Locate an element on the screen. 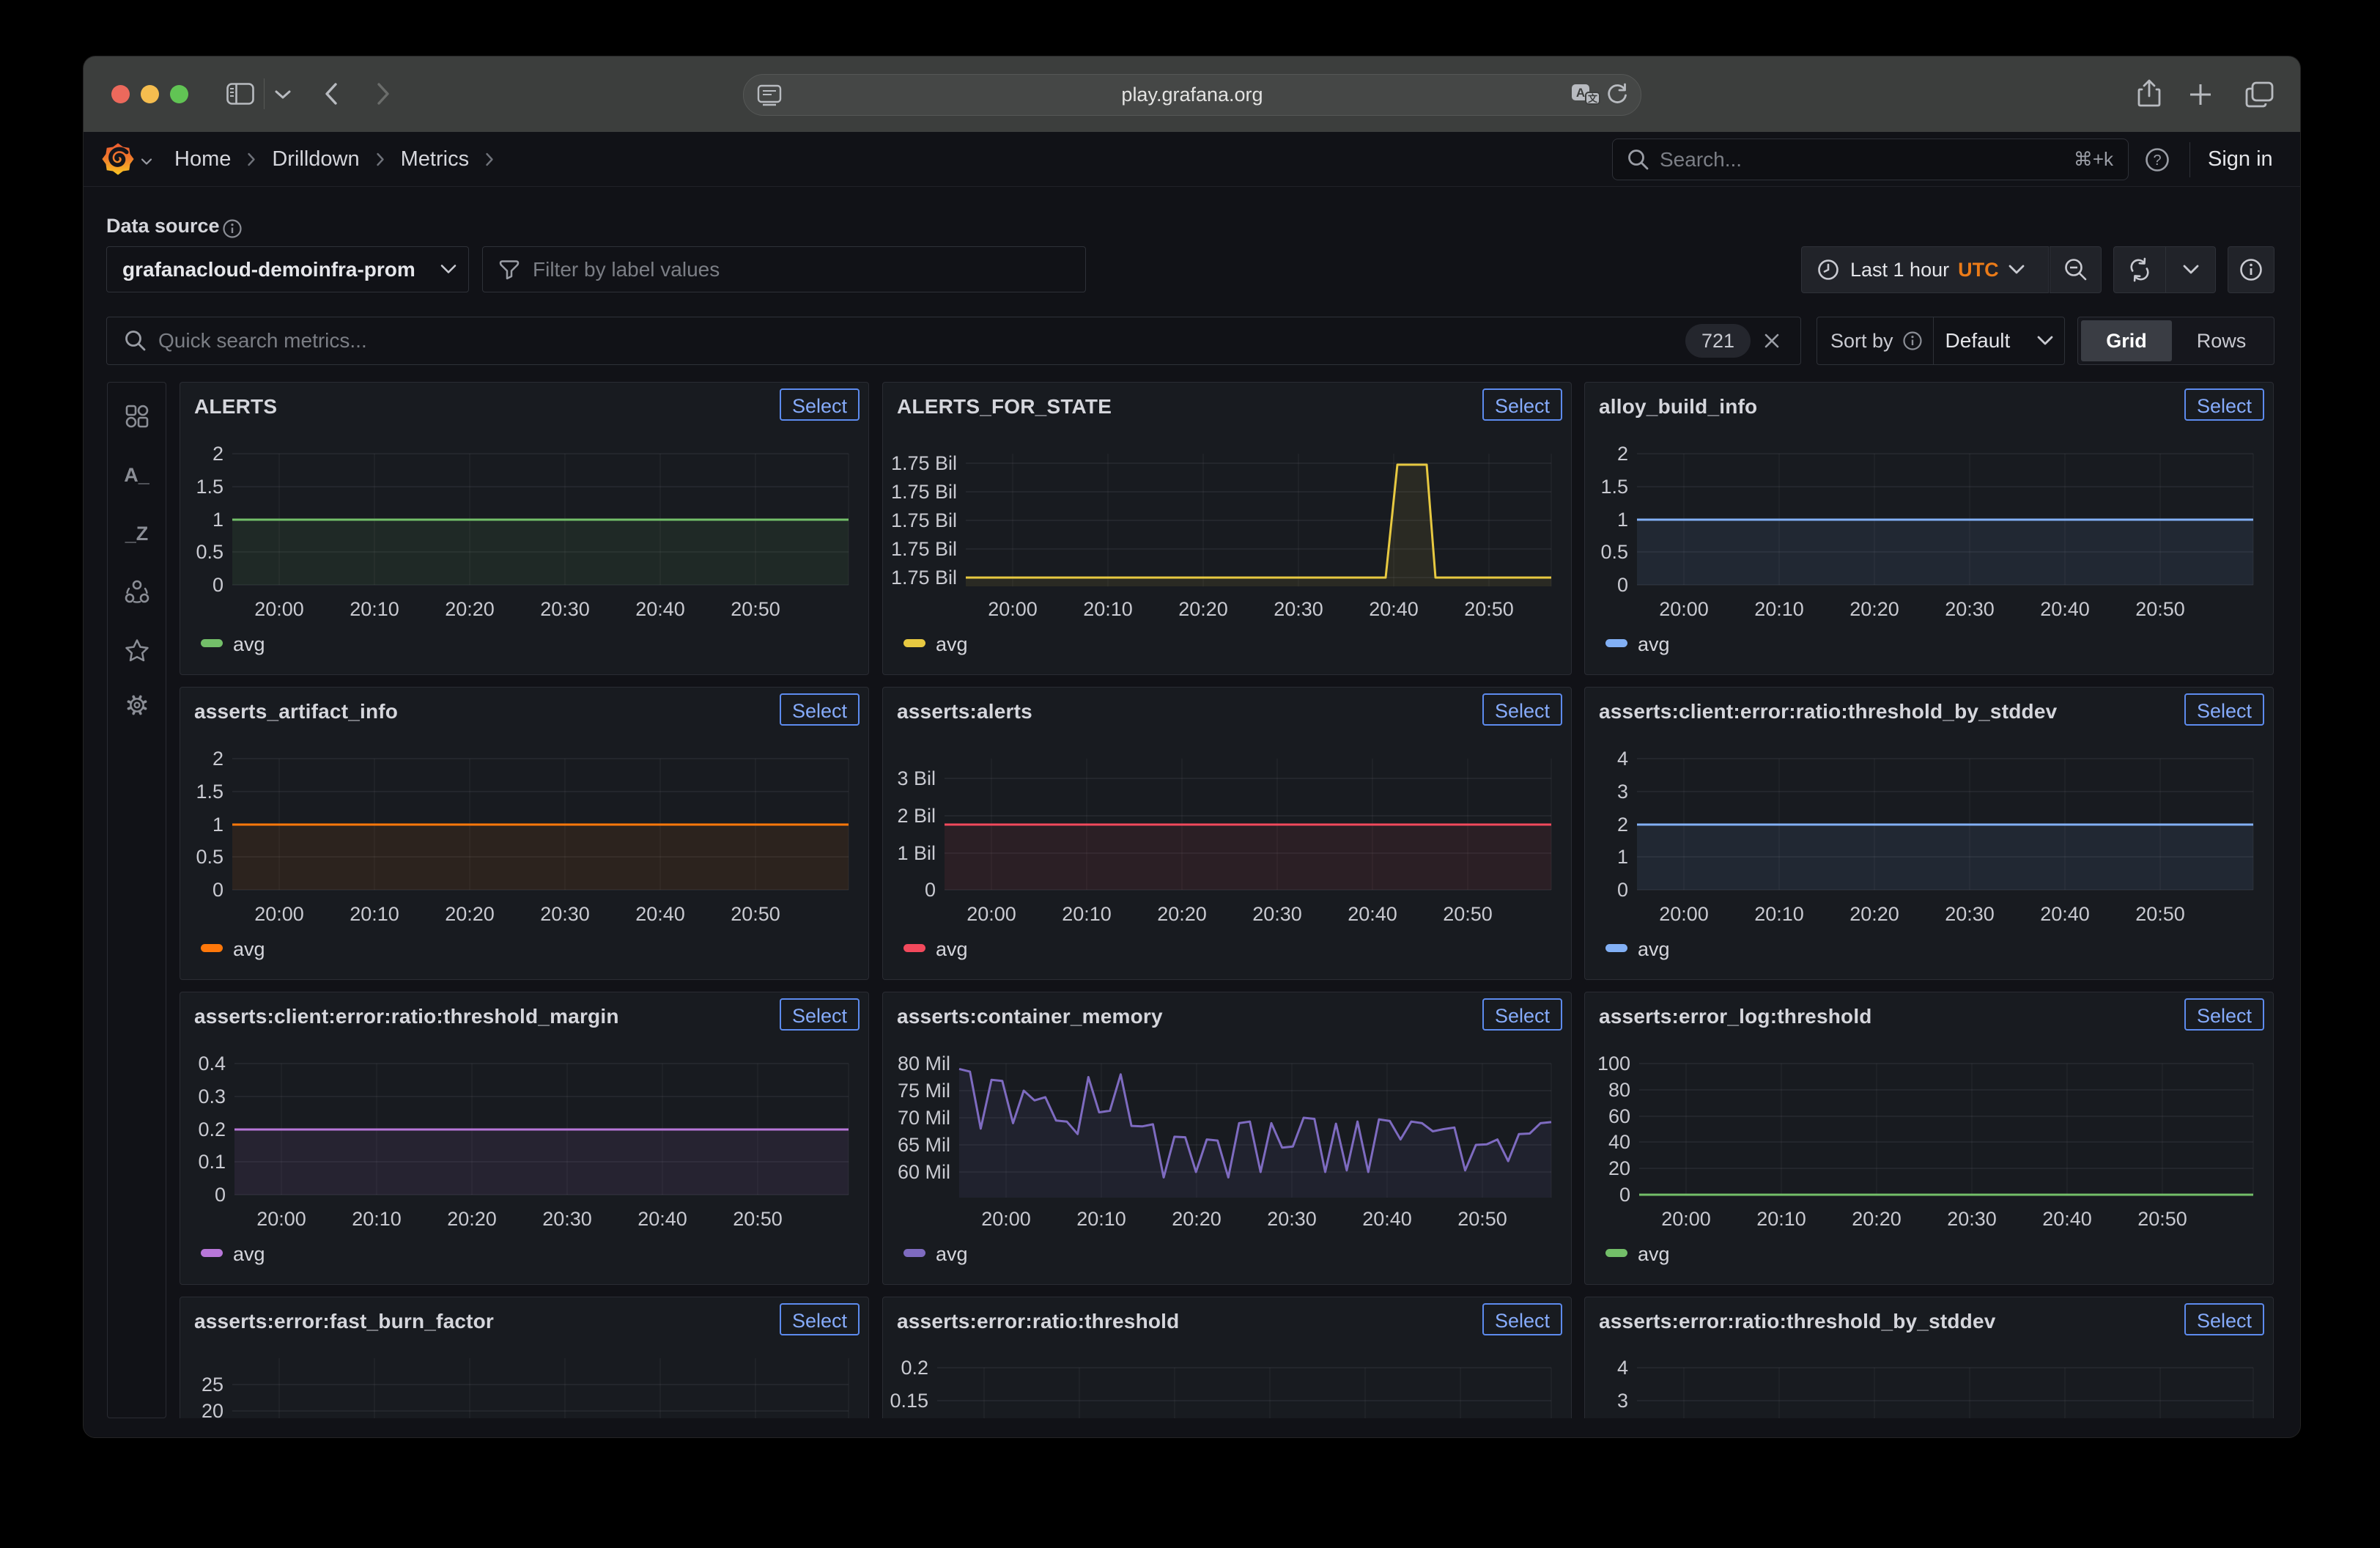  svg-text: A is located at coordinates (1580, 93).